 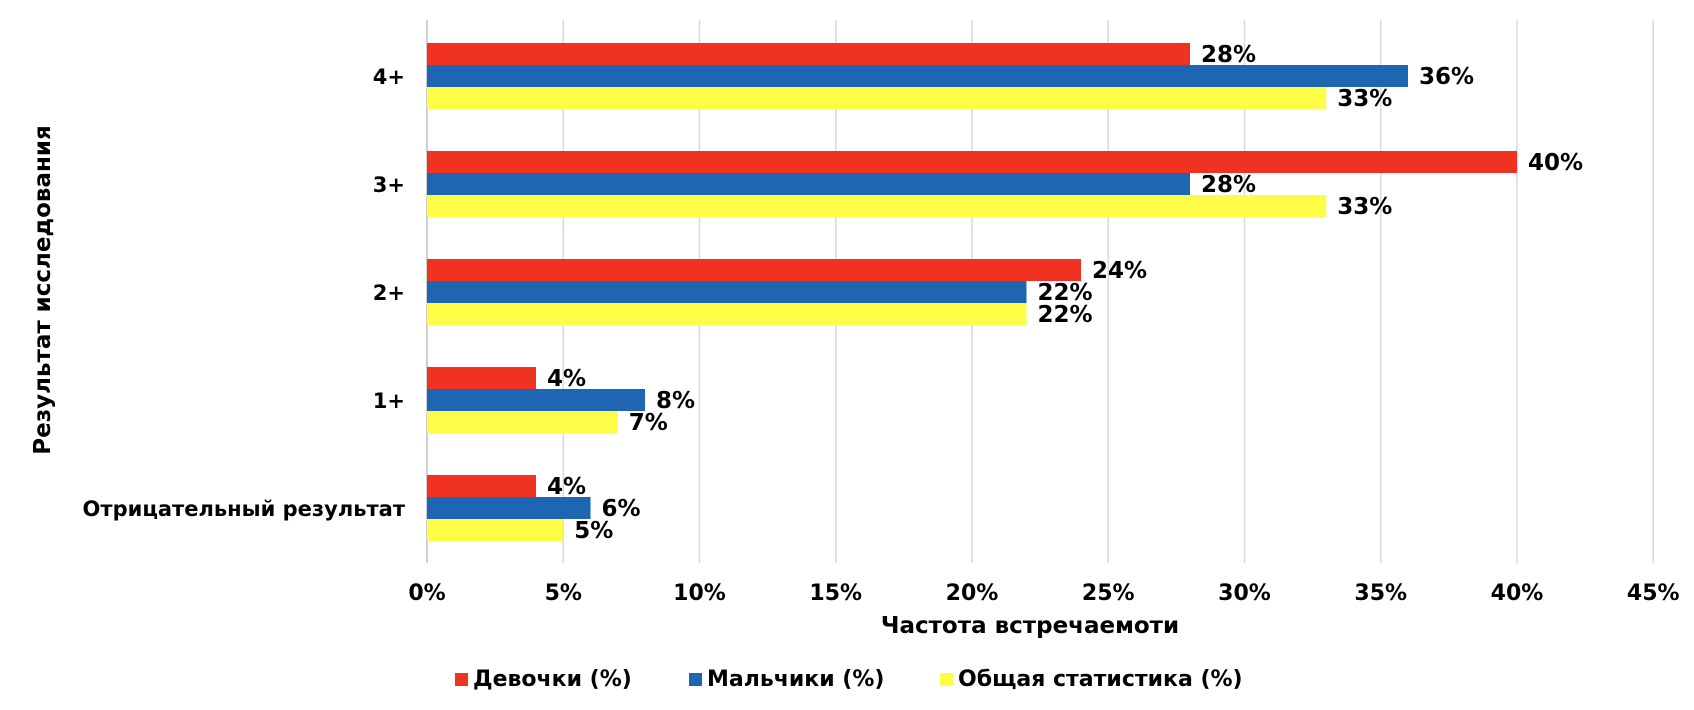 I want to click on category-label: 2+, so click(x=389, y=293).